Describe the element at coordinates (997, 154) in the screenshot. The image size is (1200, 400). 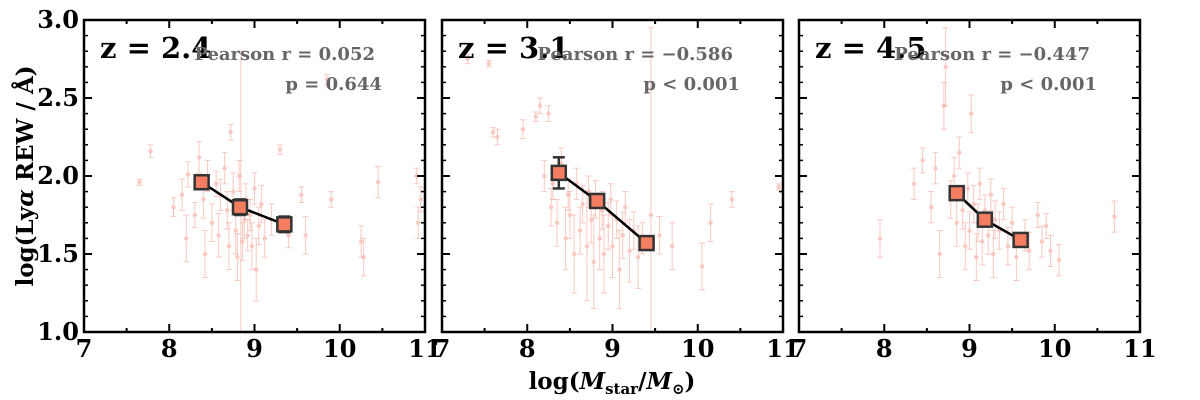
I see `scatter-points` at that location.